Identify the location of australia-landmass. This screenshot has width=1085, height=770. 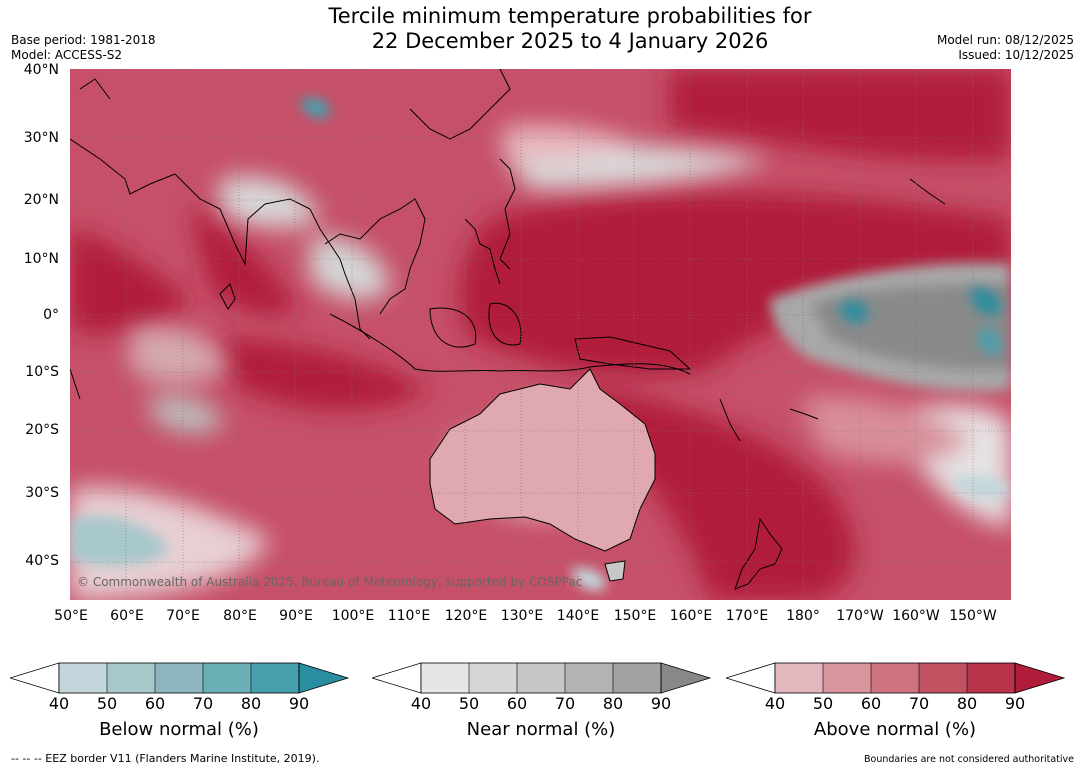
(542, 475).